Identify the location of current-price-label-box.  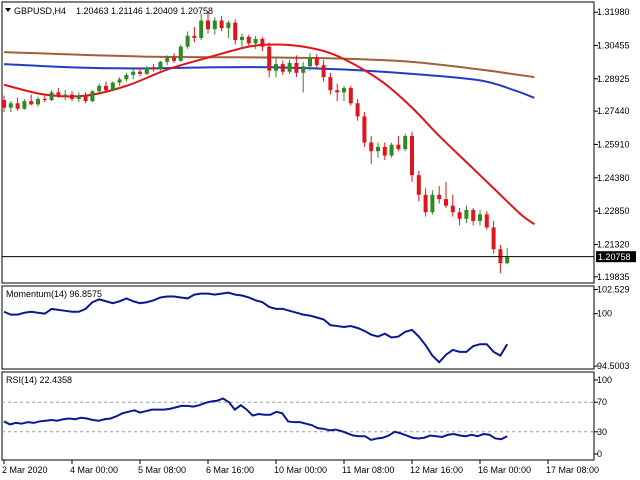
(616, 257).